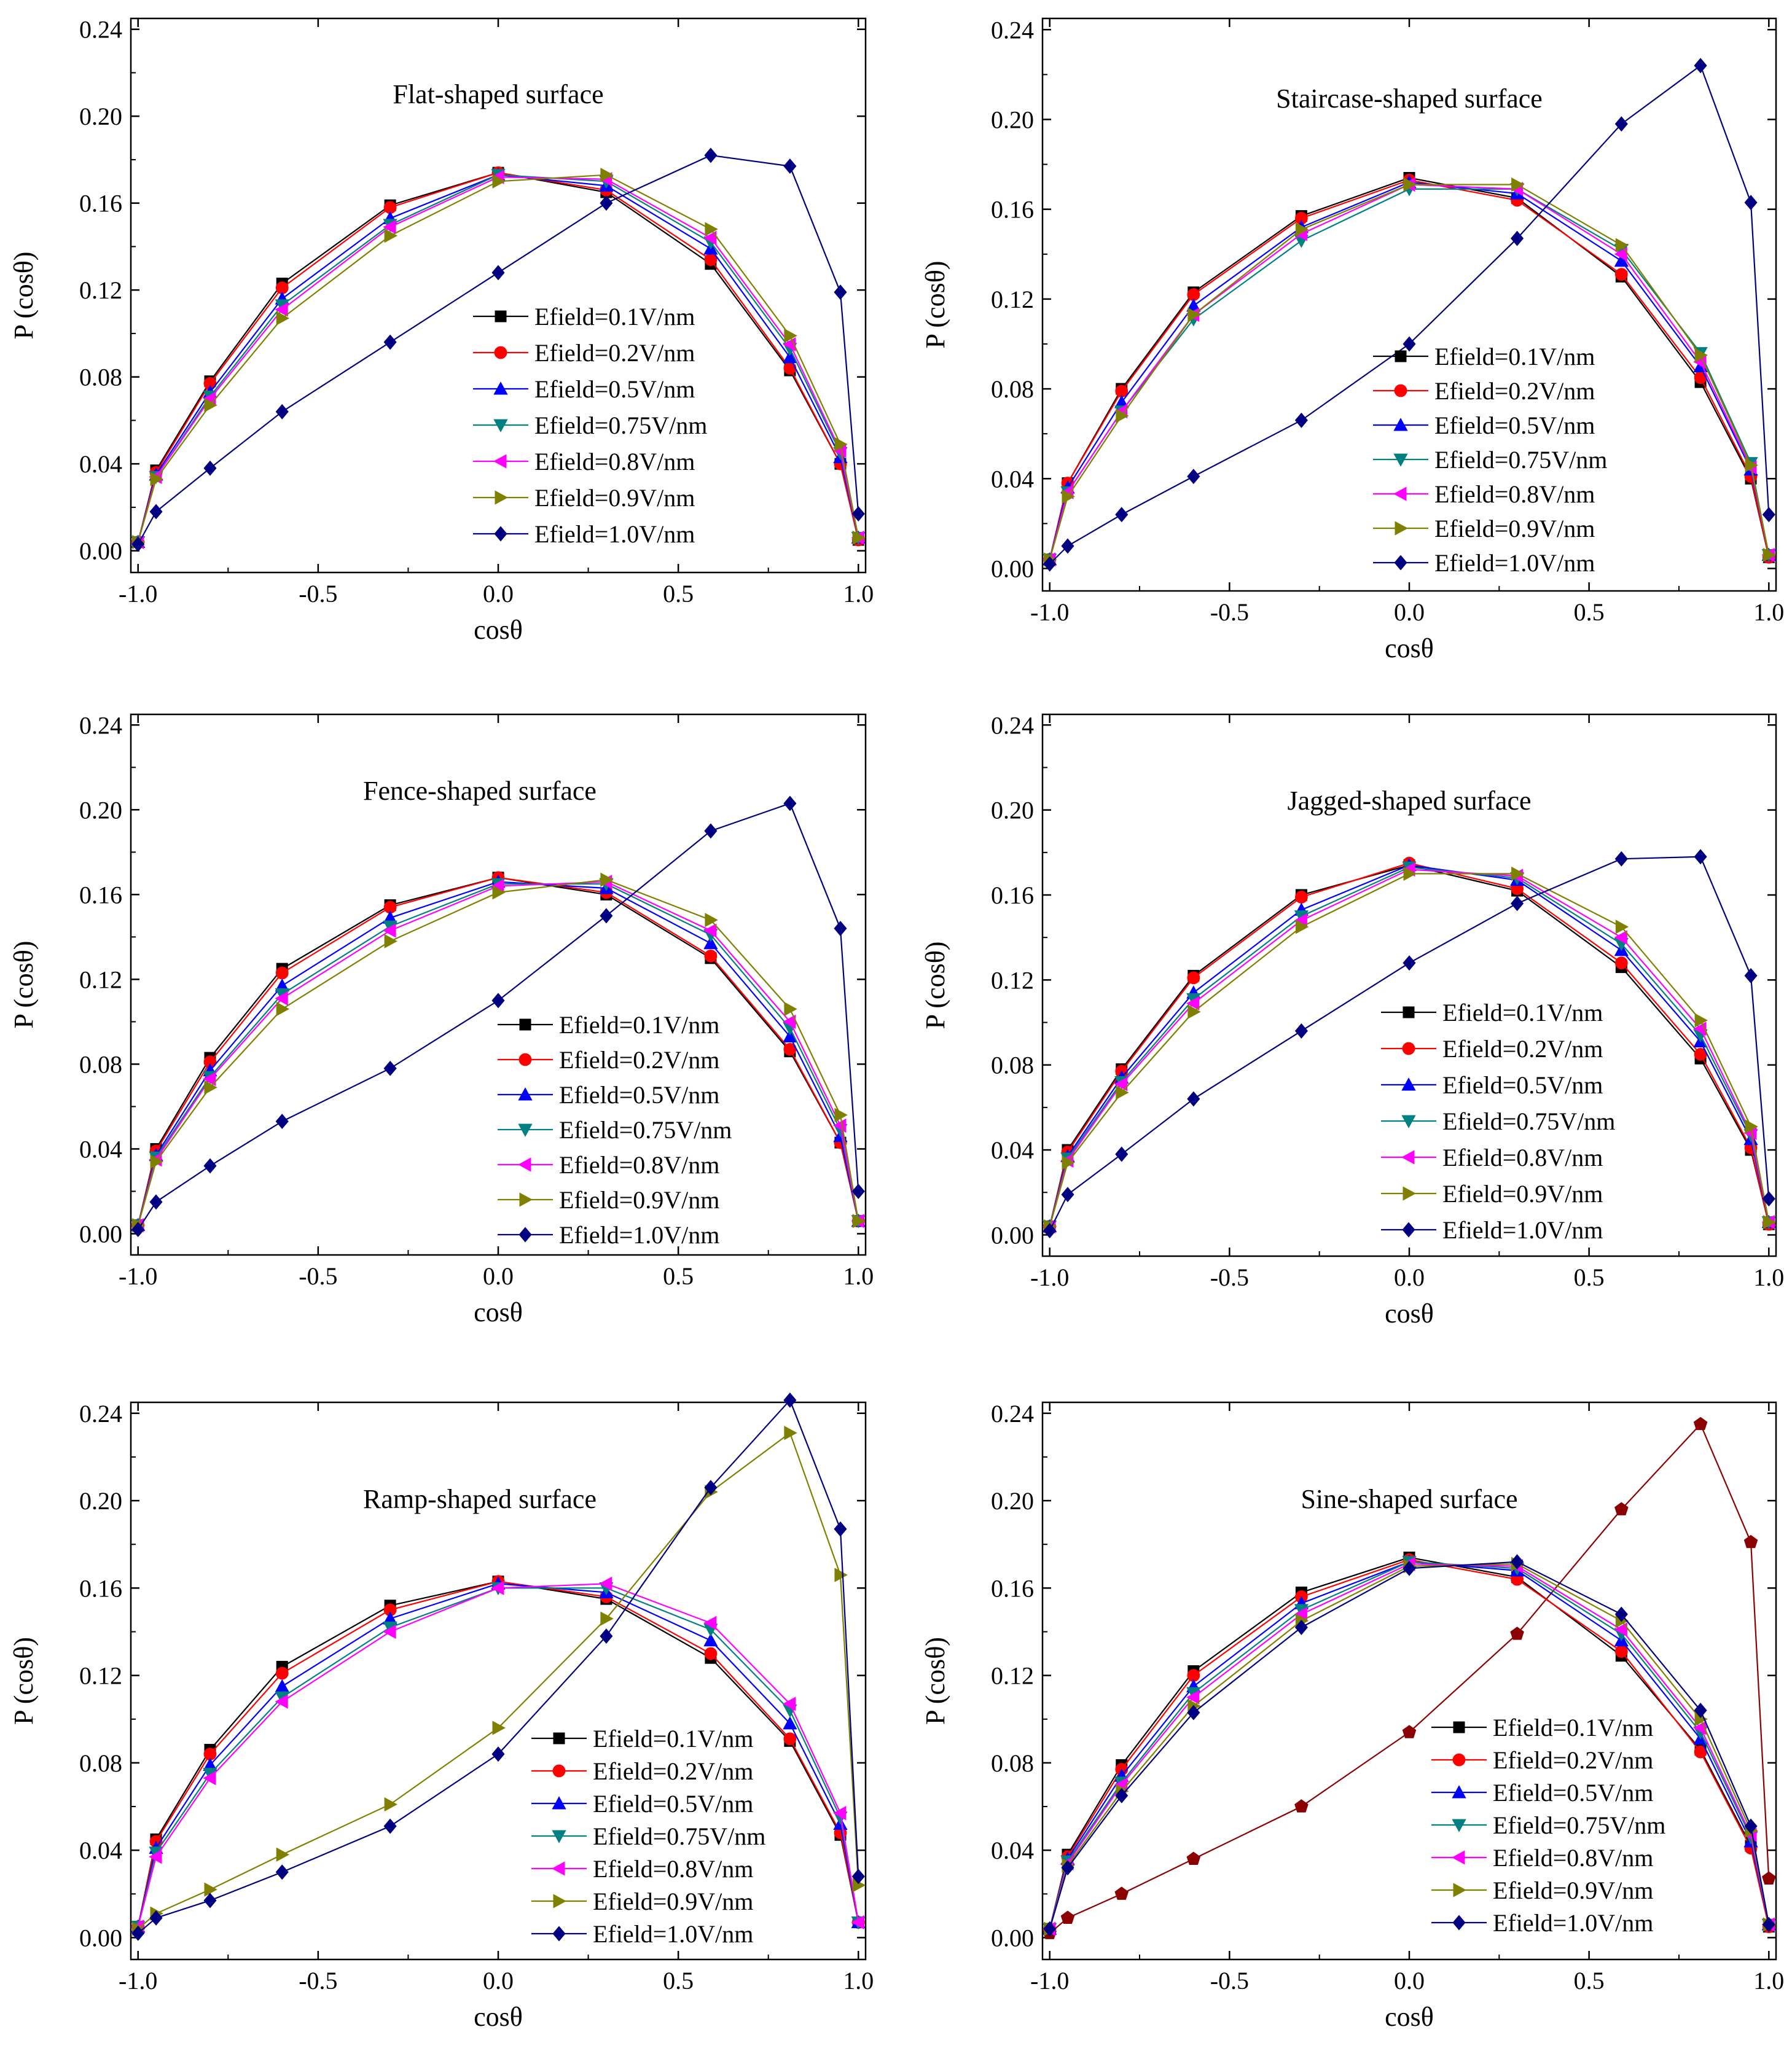  I want to click on series-1-line, so click(1409, 1743).